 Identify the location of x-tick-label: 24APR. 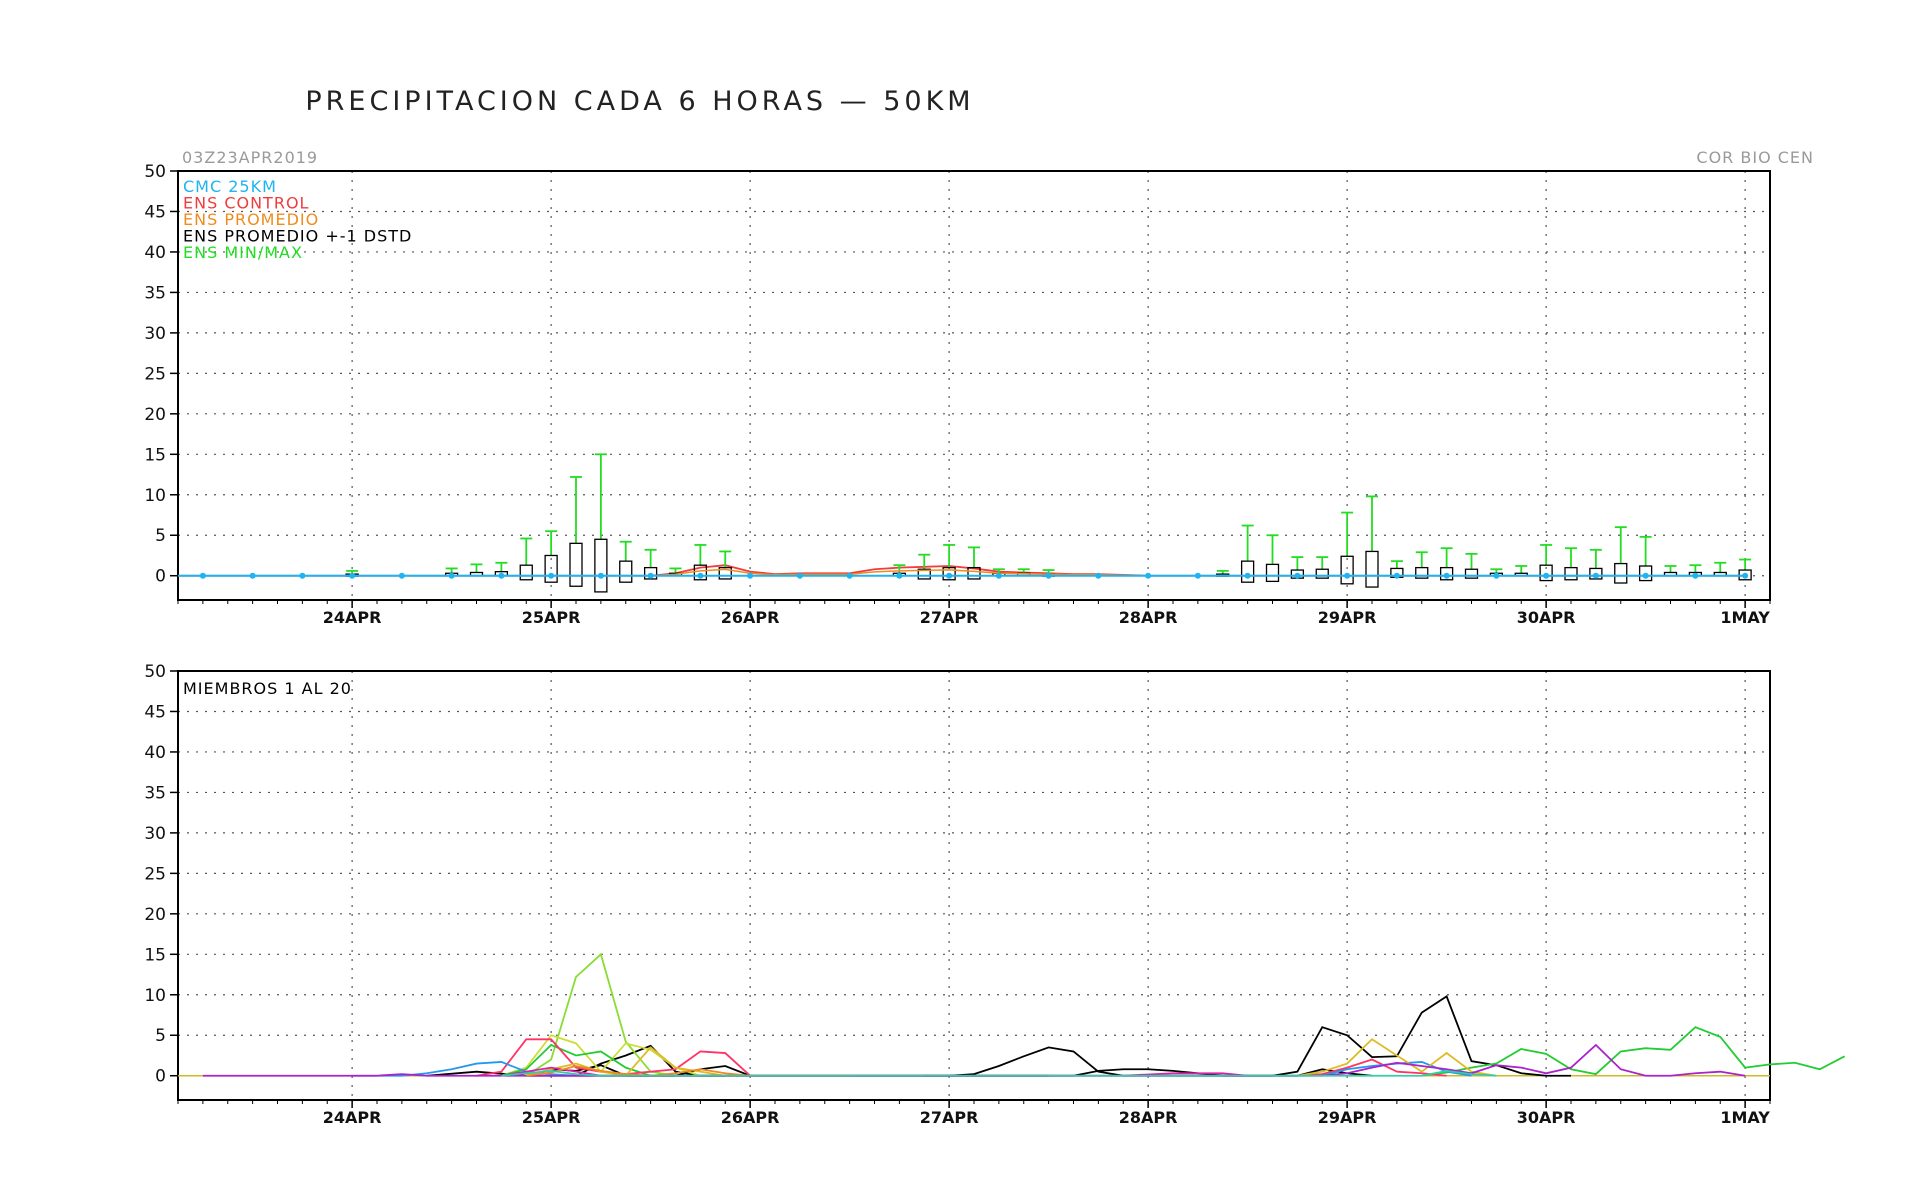
(352, 617).